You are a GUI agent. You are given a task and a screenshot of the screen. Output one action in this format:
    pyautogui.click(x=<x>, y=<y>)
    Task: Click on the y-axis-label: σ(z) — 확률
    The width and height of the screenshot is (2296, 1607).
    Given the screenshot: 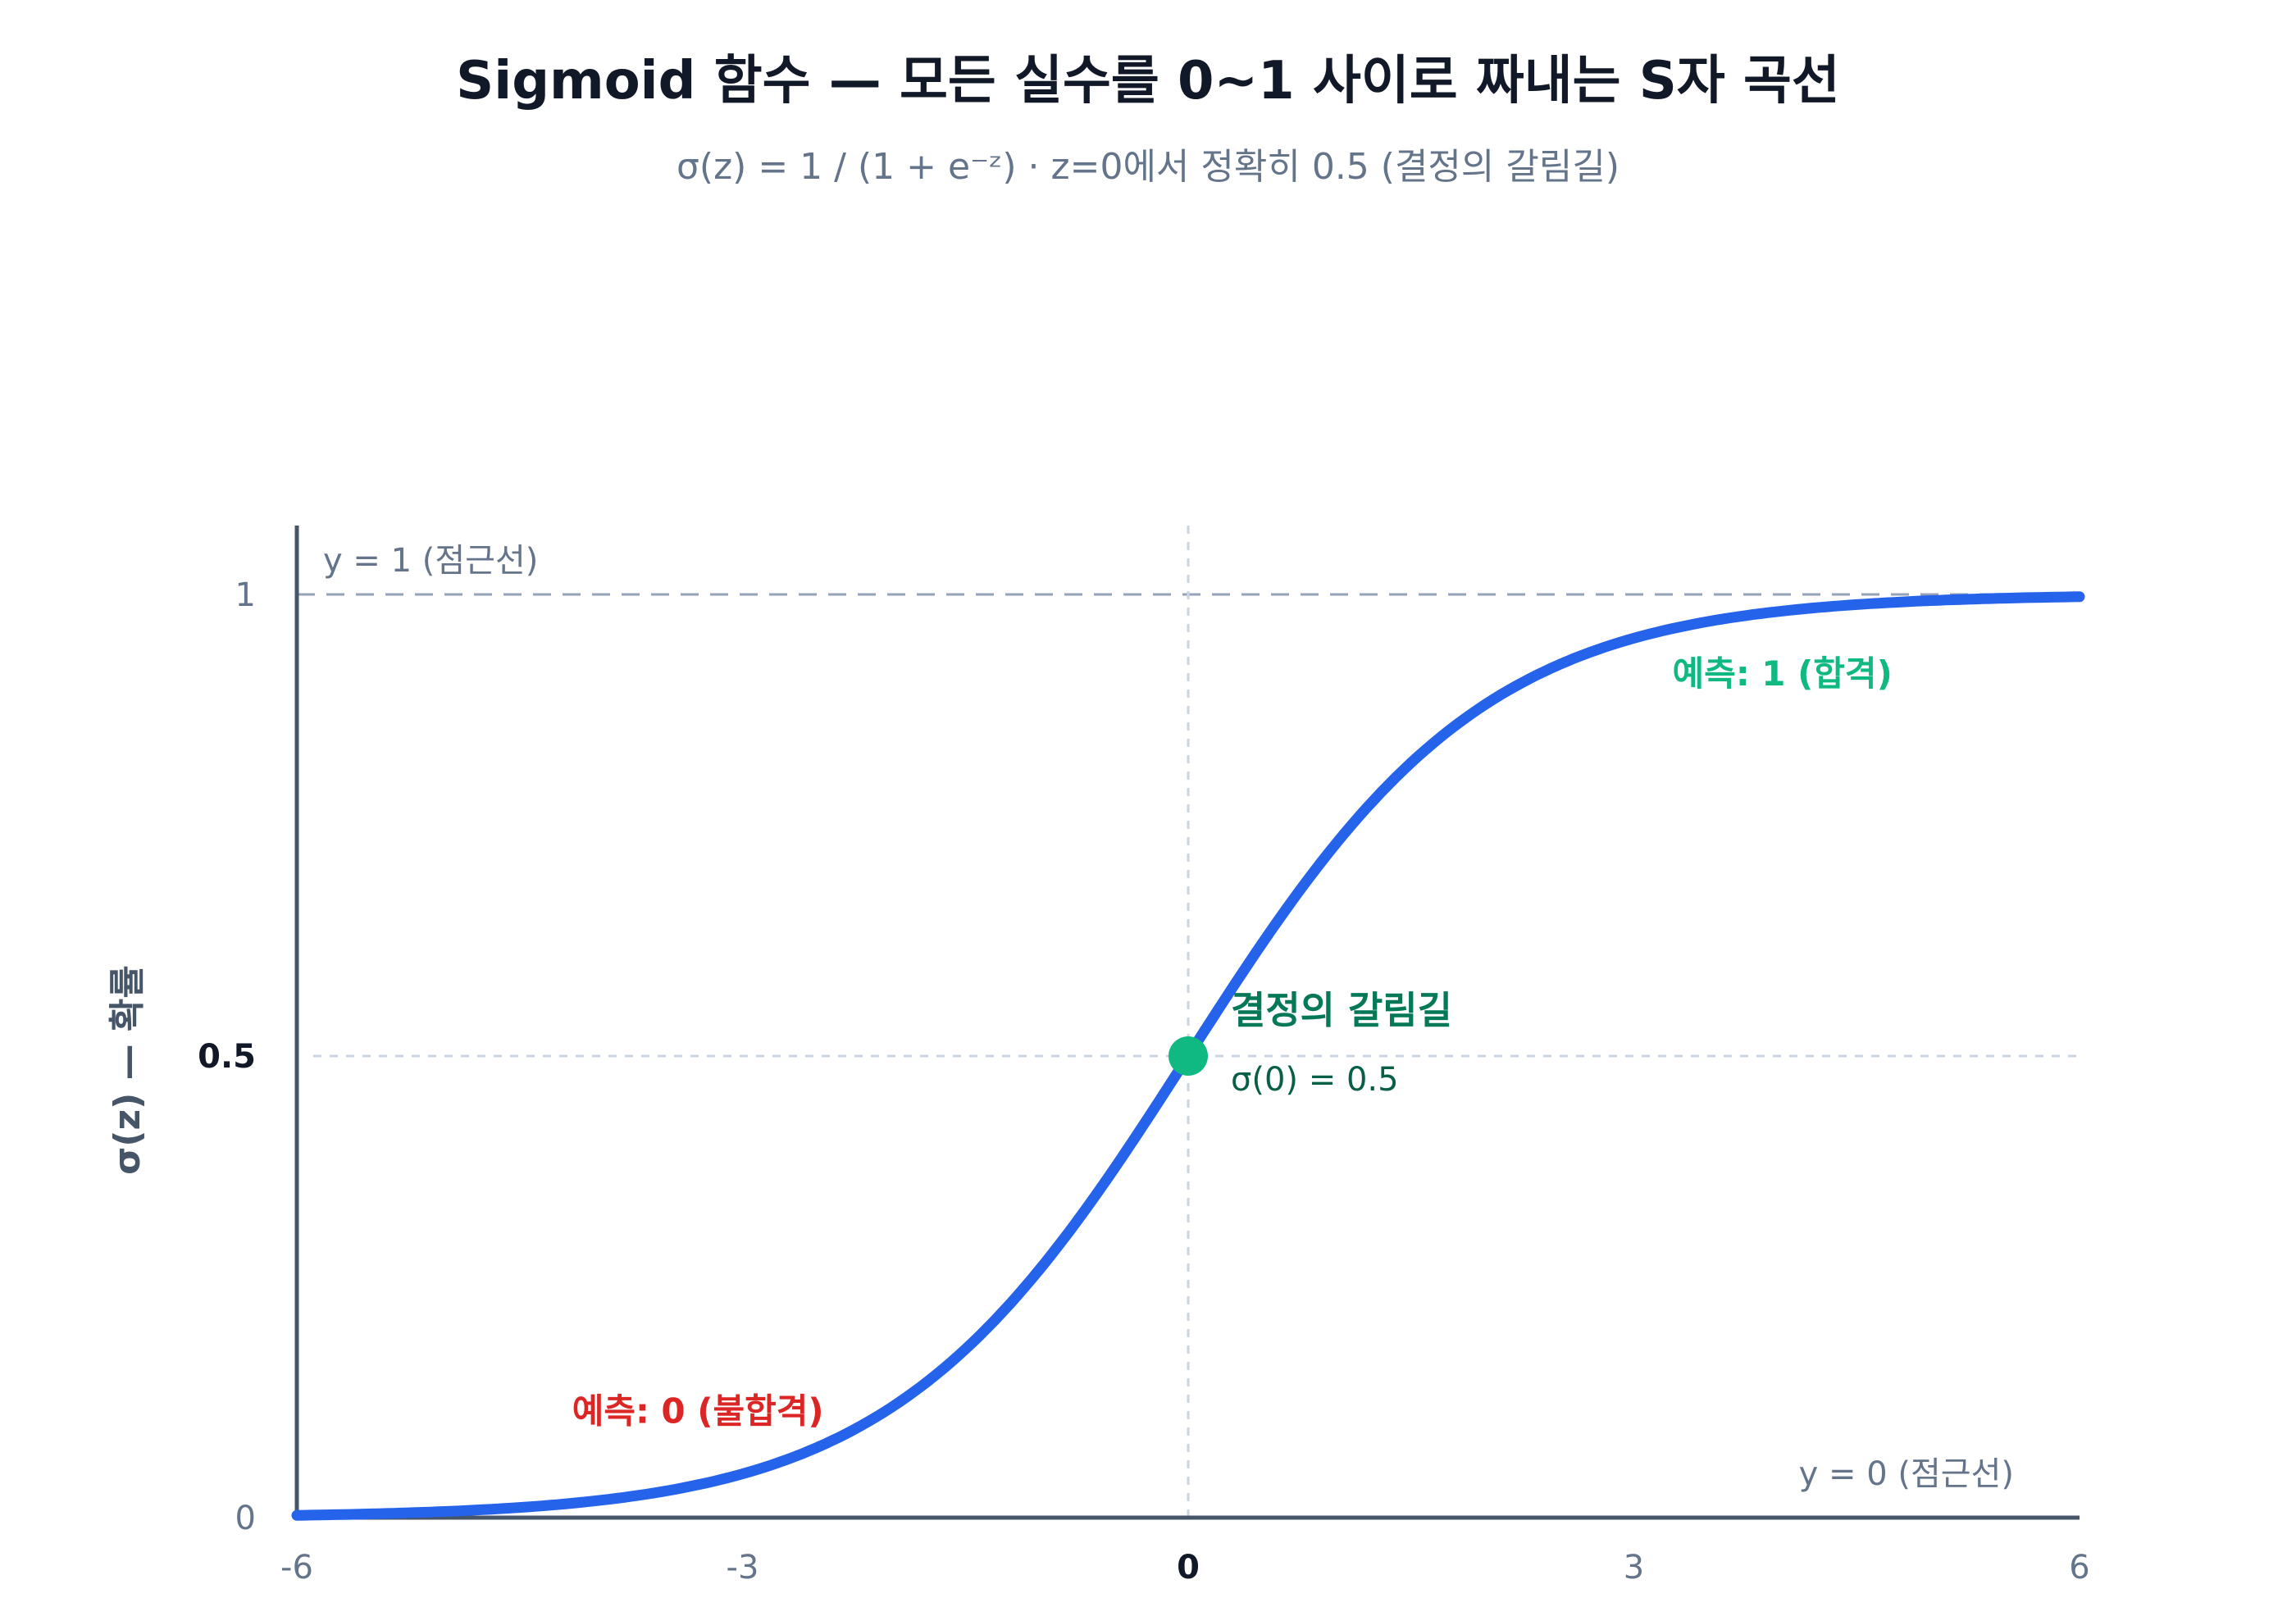 What is the action you would take?
    pyautogui.click(x=127, y=1070)
    